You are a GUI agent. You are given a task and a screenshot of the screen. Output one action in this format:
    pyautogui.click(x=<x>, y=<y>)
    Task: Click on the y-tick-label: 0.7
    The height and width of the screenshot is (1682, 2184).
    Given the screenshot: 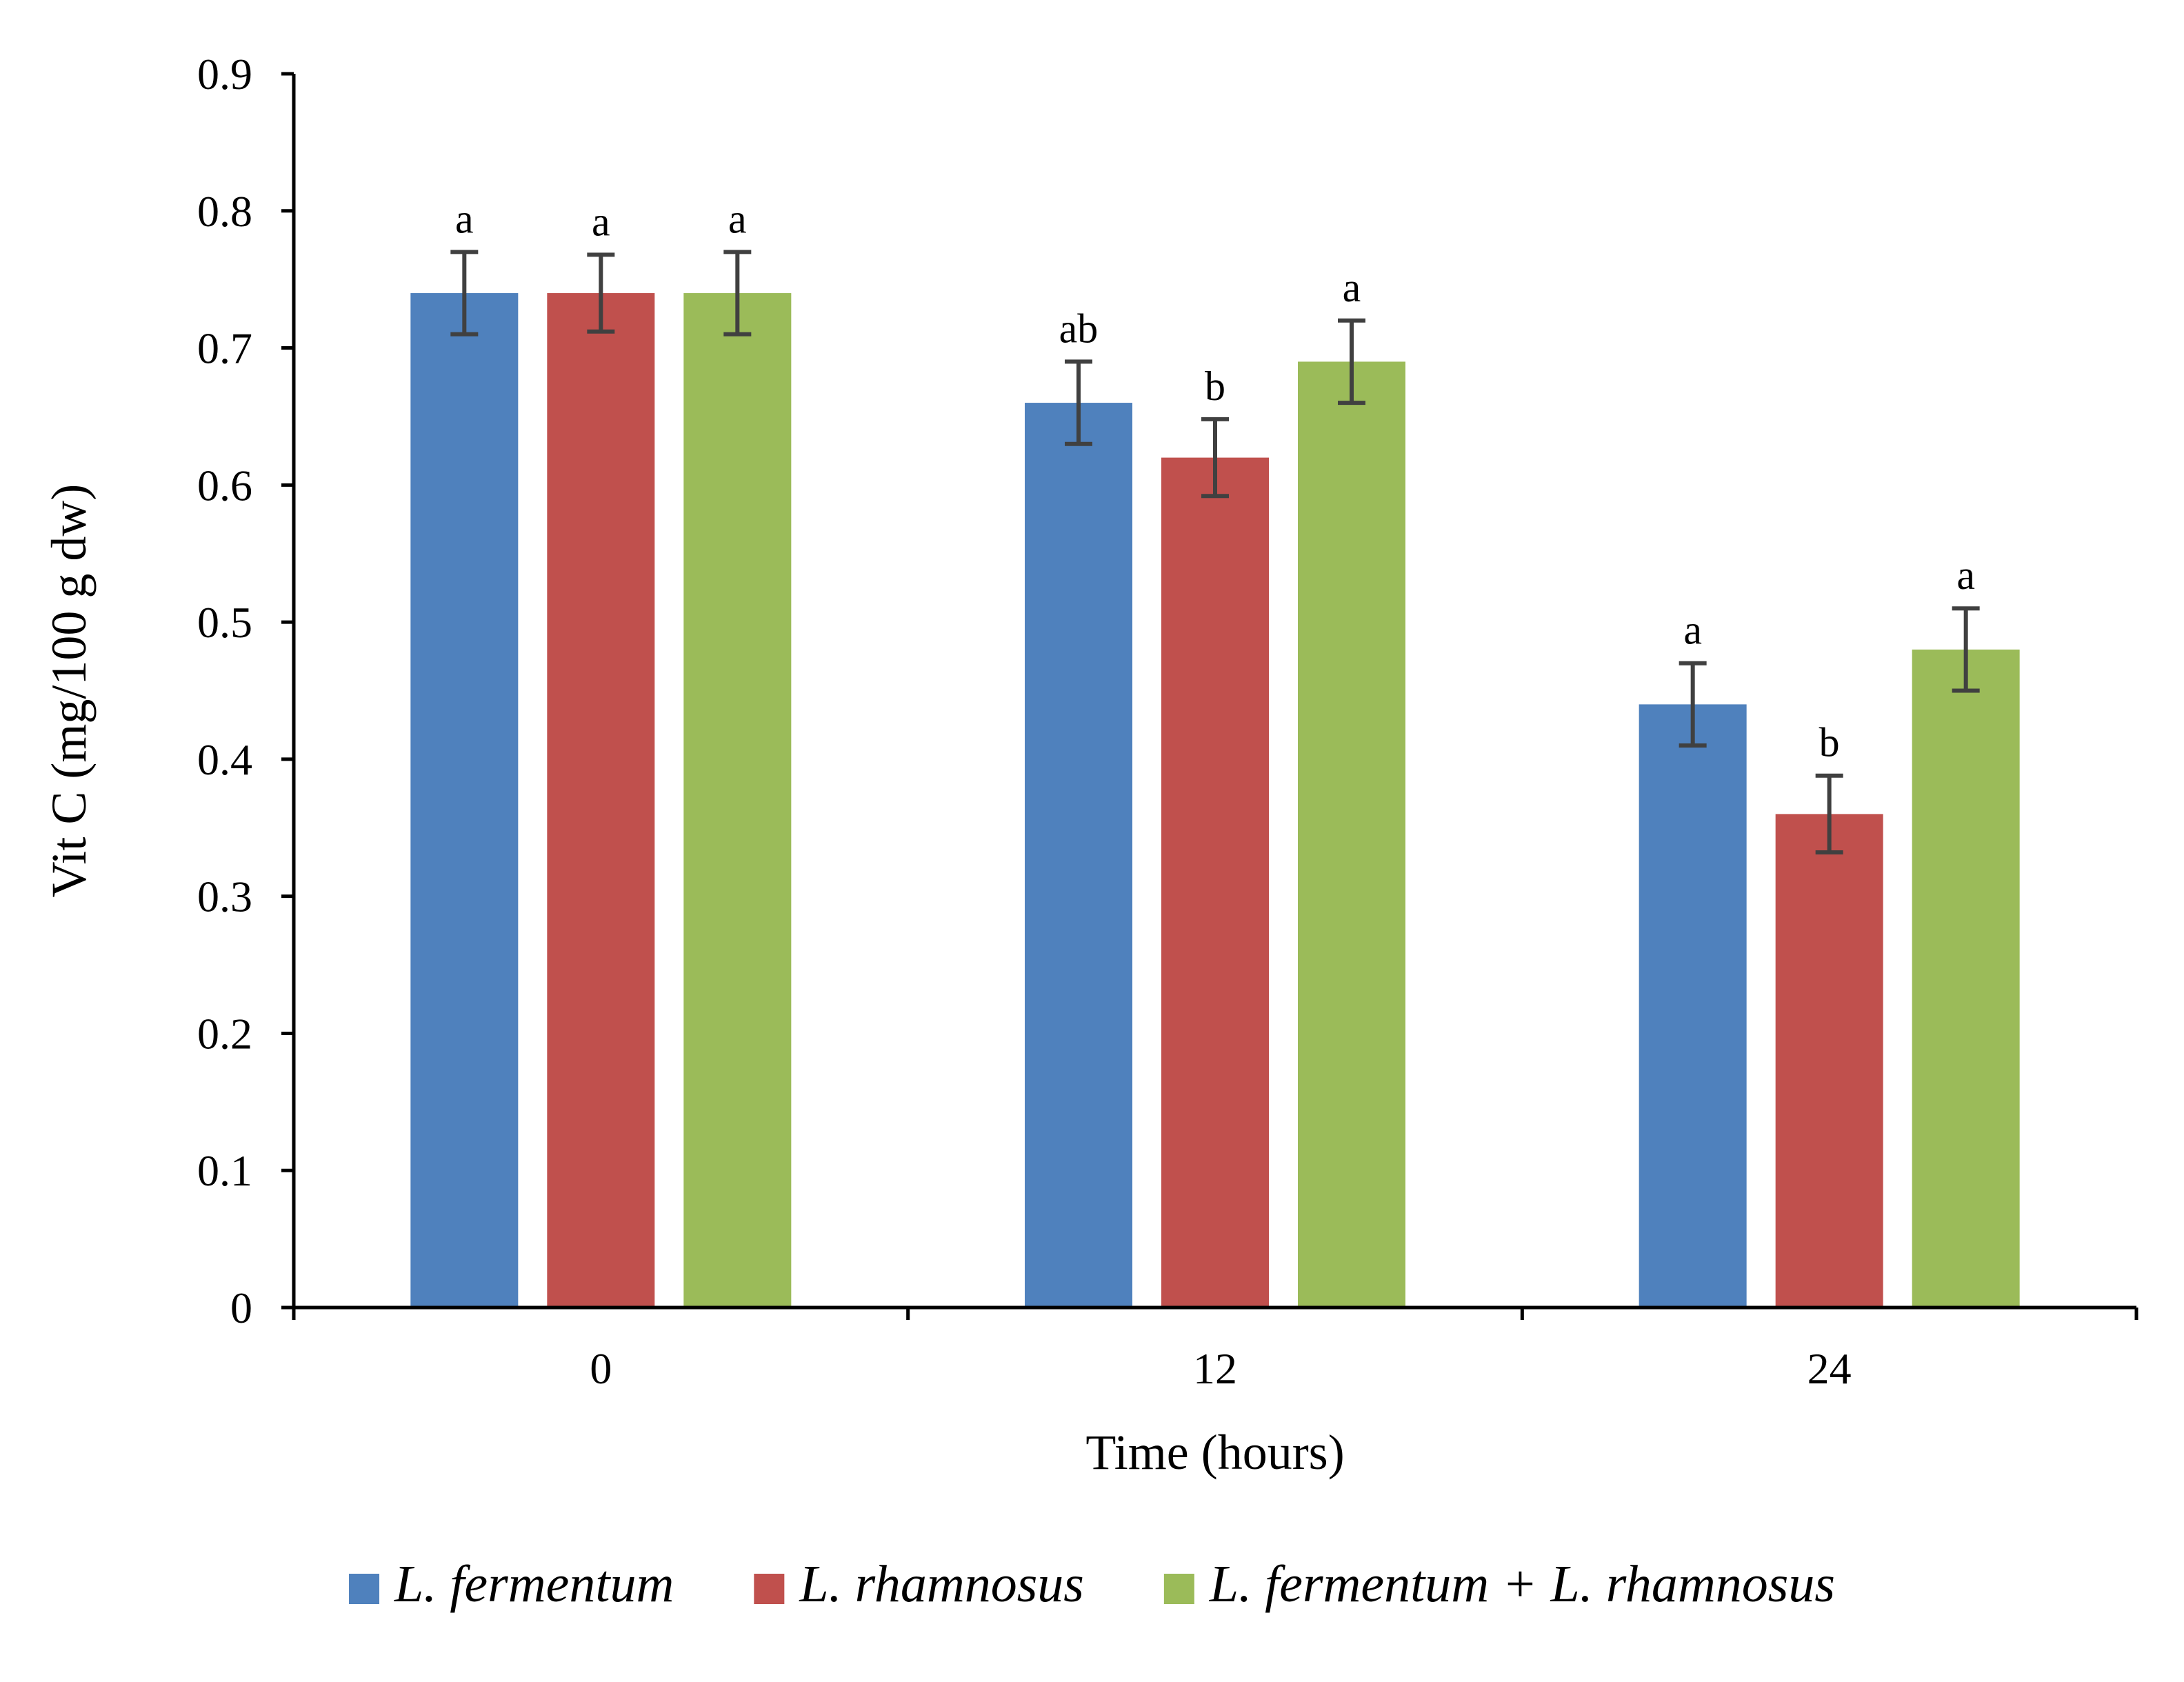 What is the action you would take?
    pyautogui.click(x=224, y=348)
    